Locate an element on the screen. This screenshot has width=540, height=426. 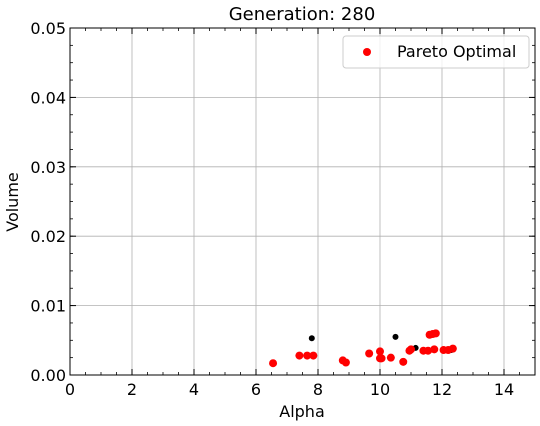
legend: Pareto Optimal is located at coordinates (436, 52).